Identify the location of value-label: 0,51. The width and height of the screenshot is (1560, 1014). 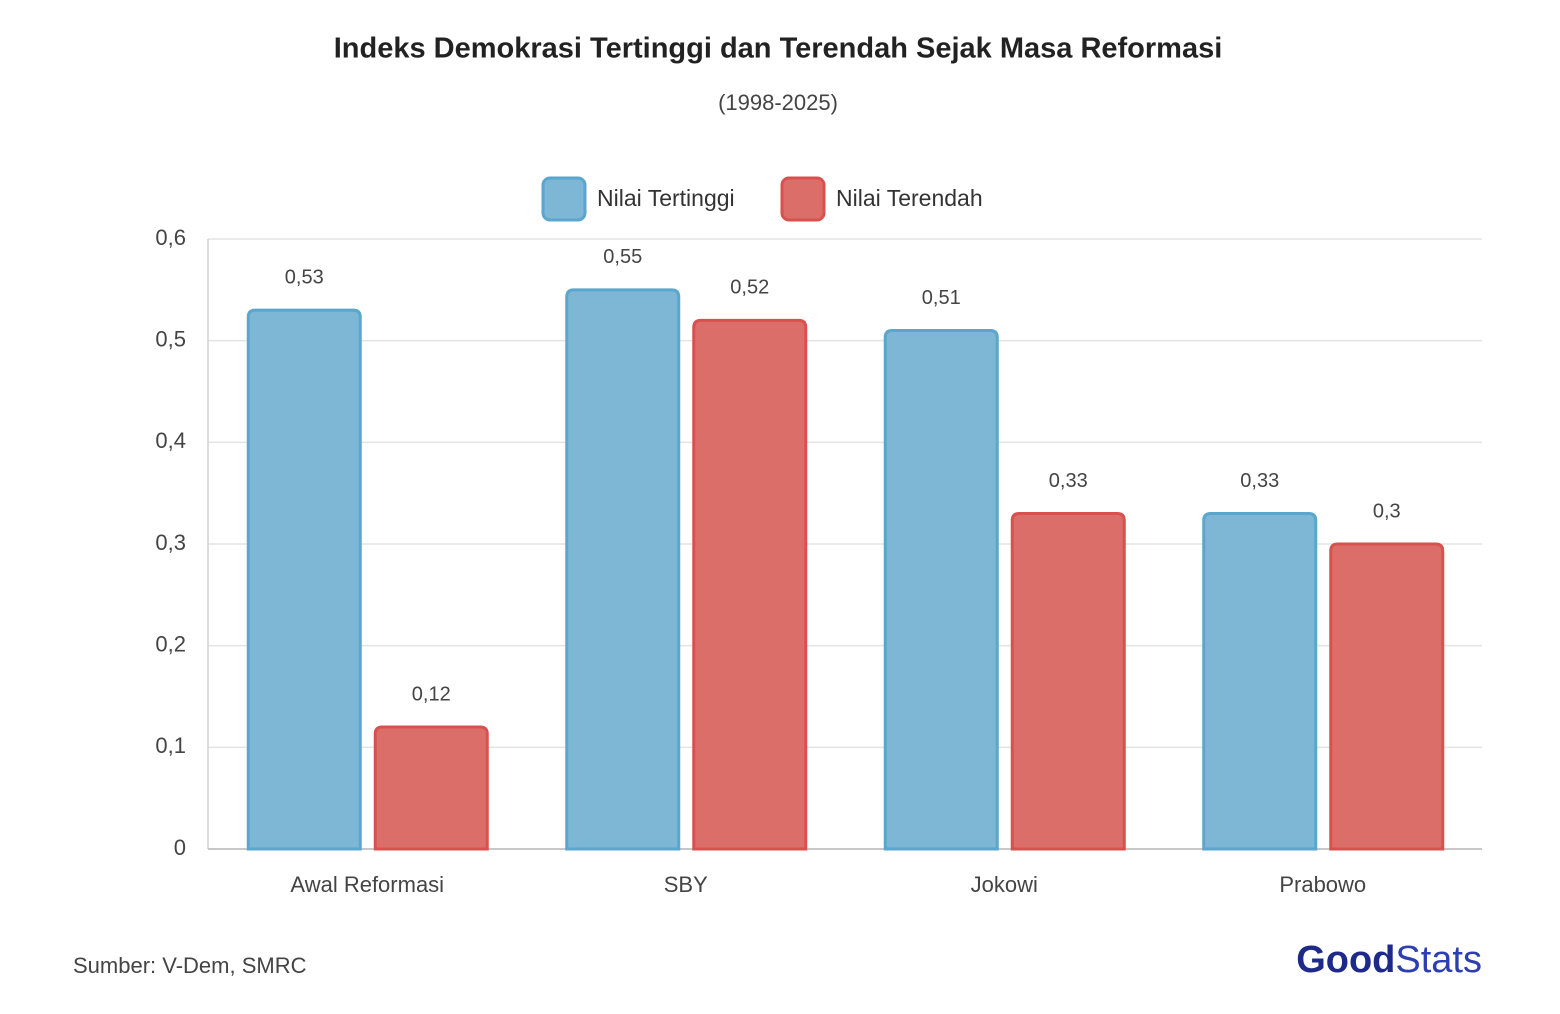
(941, 298).